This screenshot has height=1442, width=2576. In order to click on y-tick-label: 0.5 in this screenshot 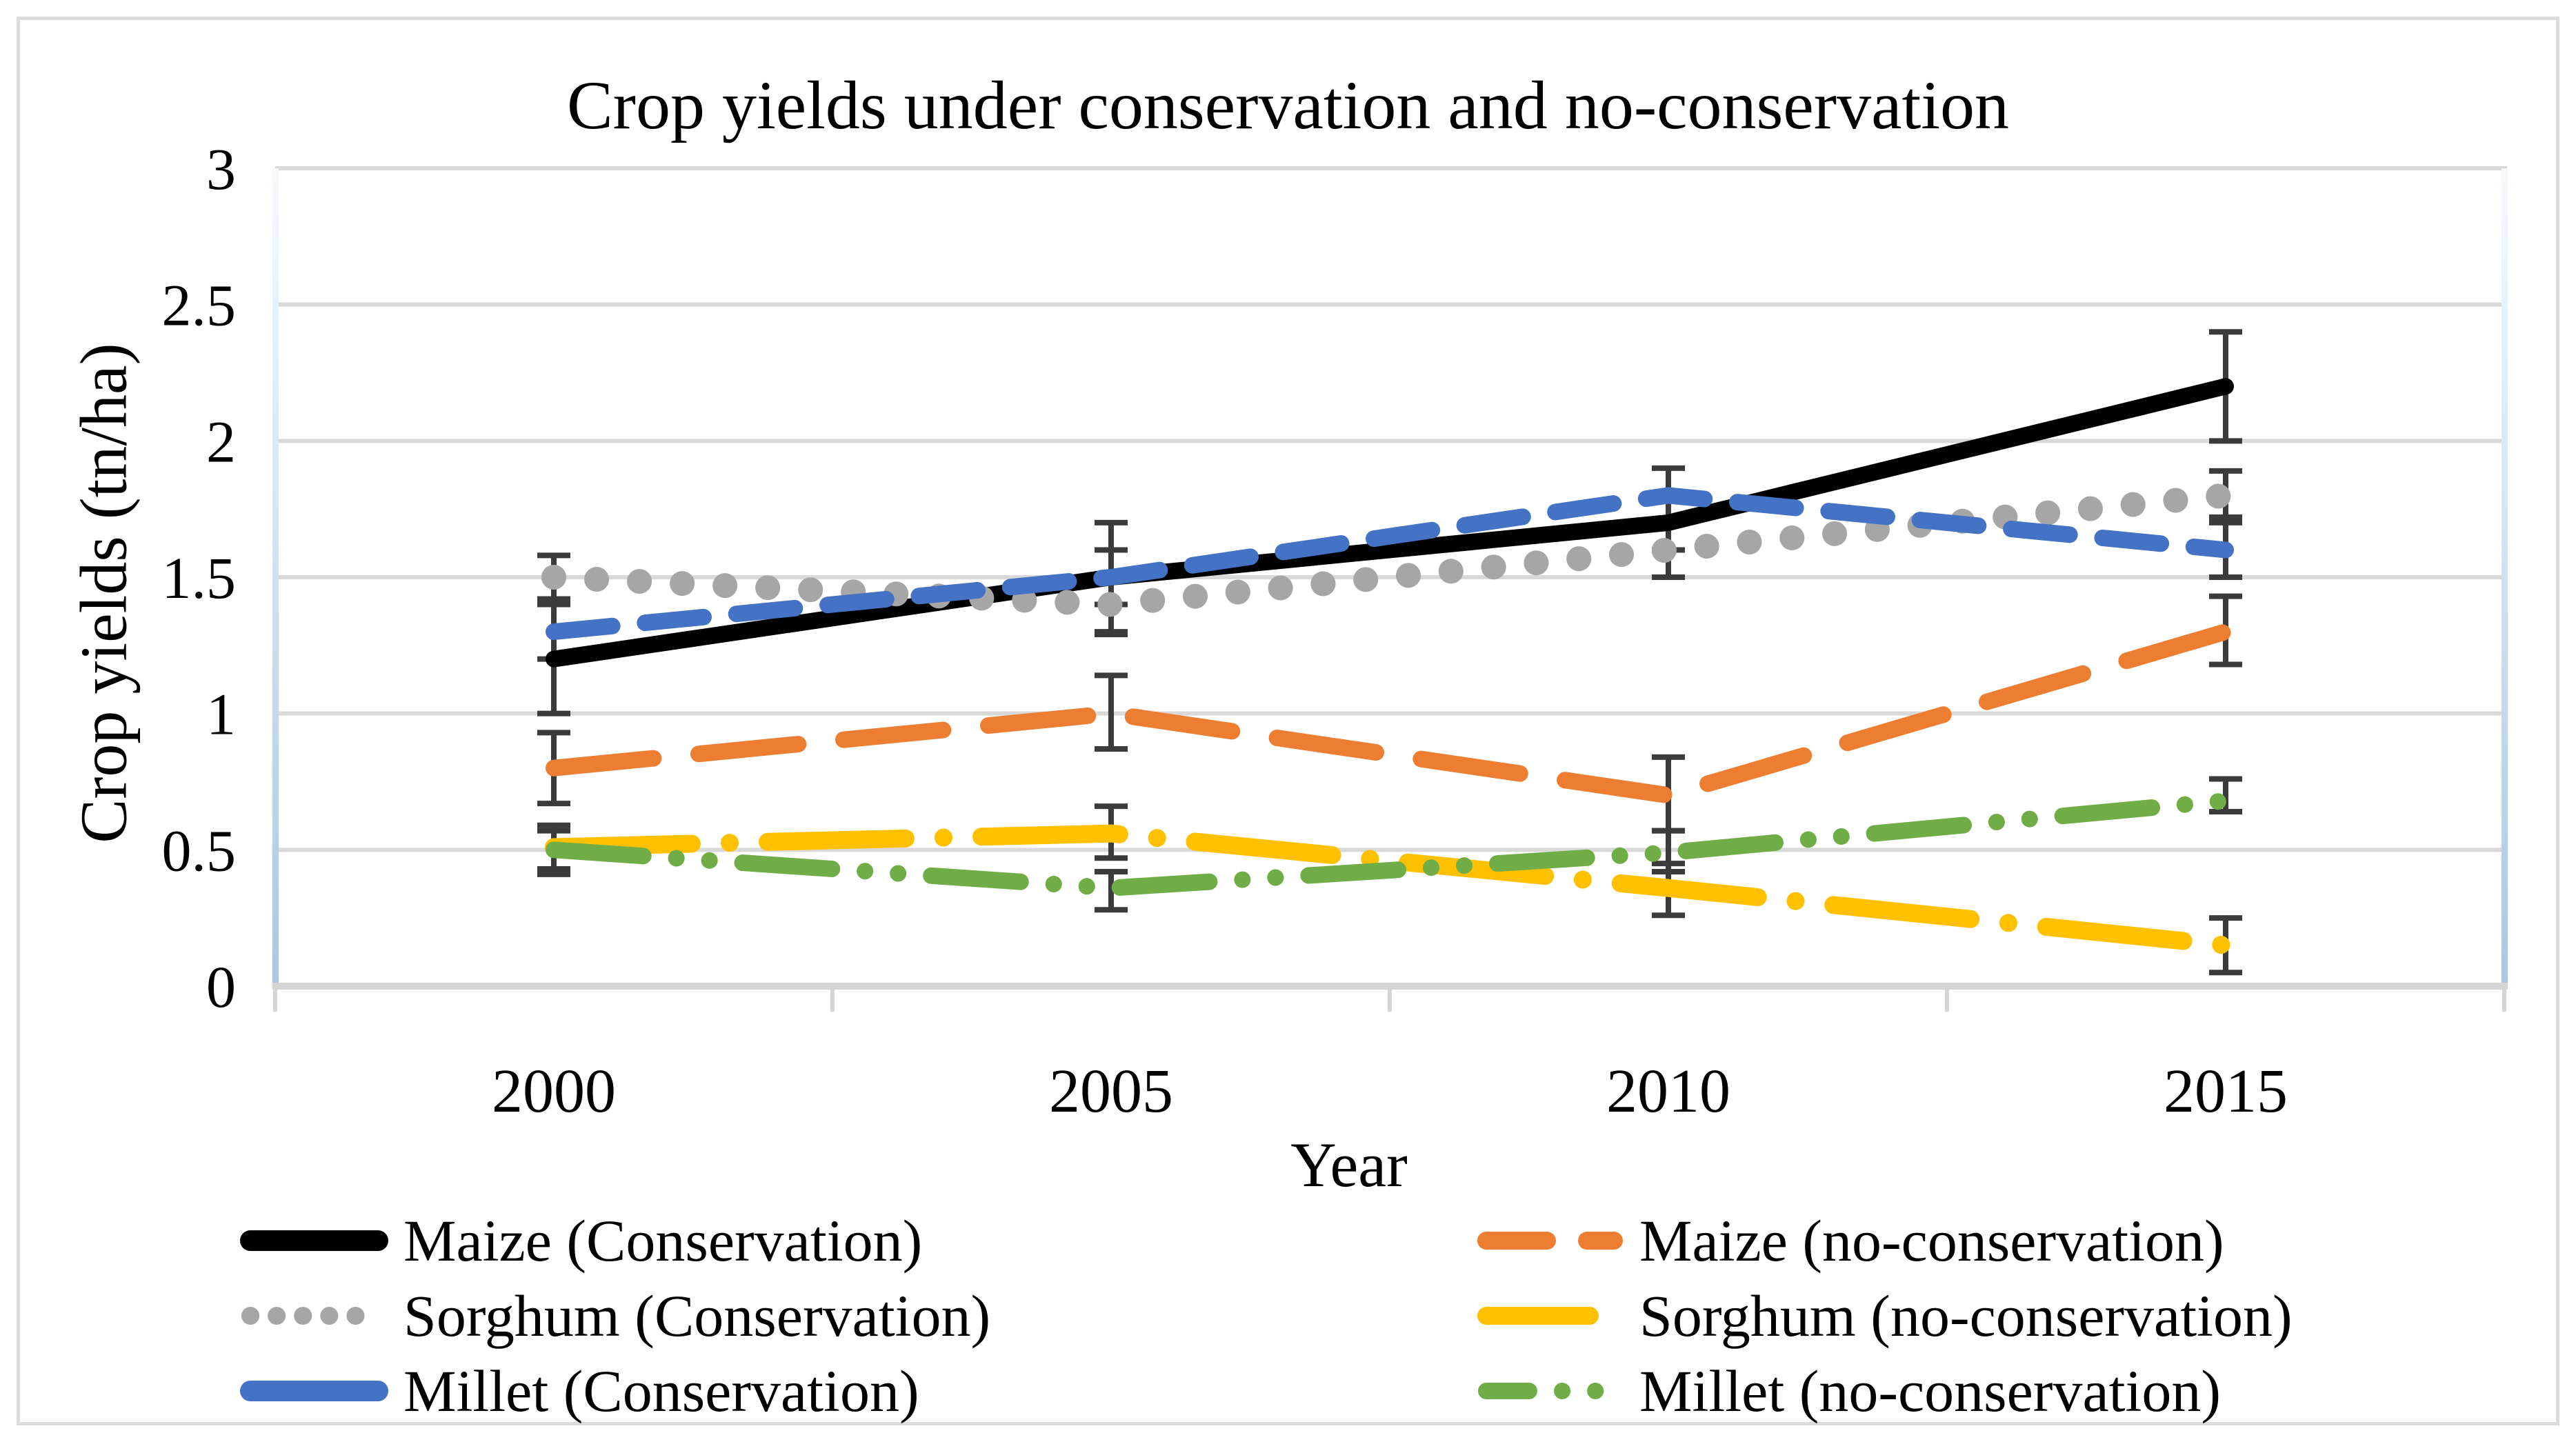, I will do `click(200, 850)`.